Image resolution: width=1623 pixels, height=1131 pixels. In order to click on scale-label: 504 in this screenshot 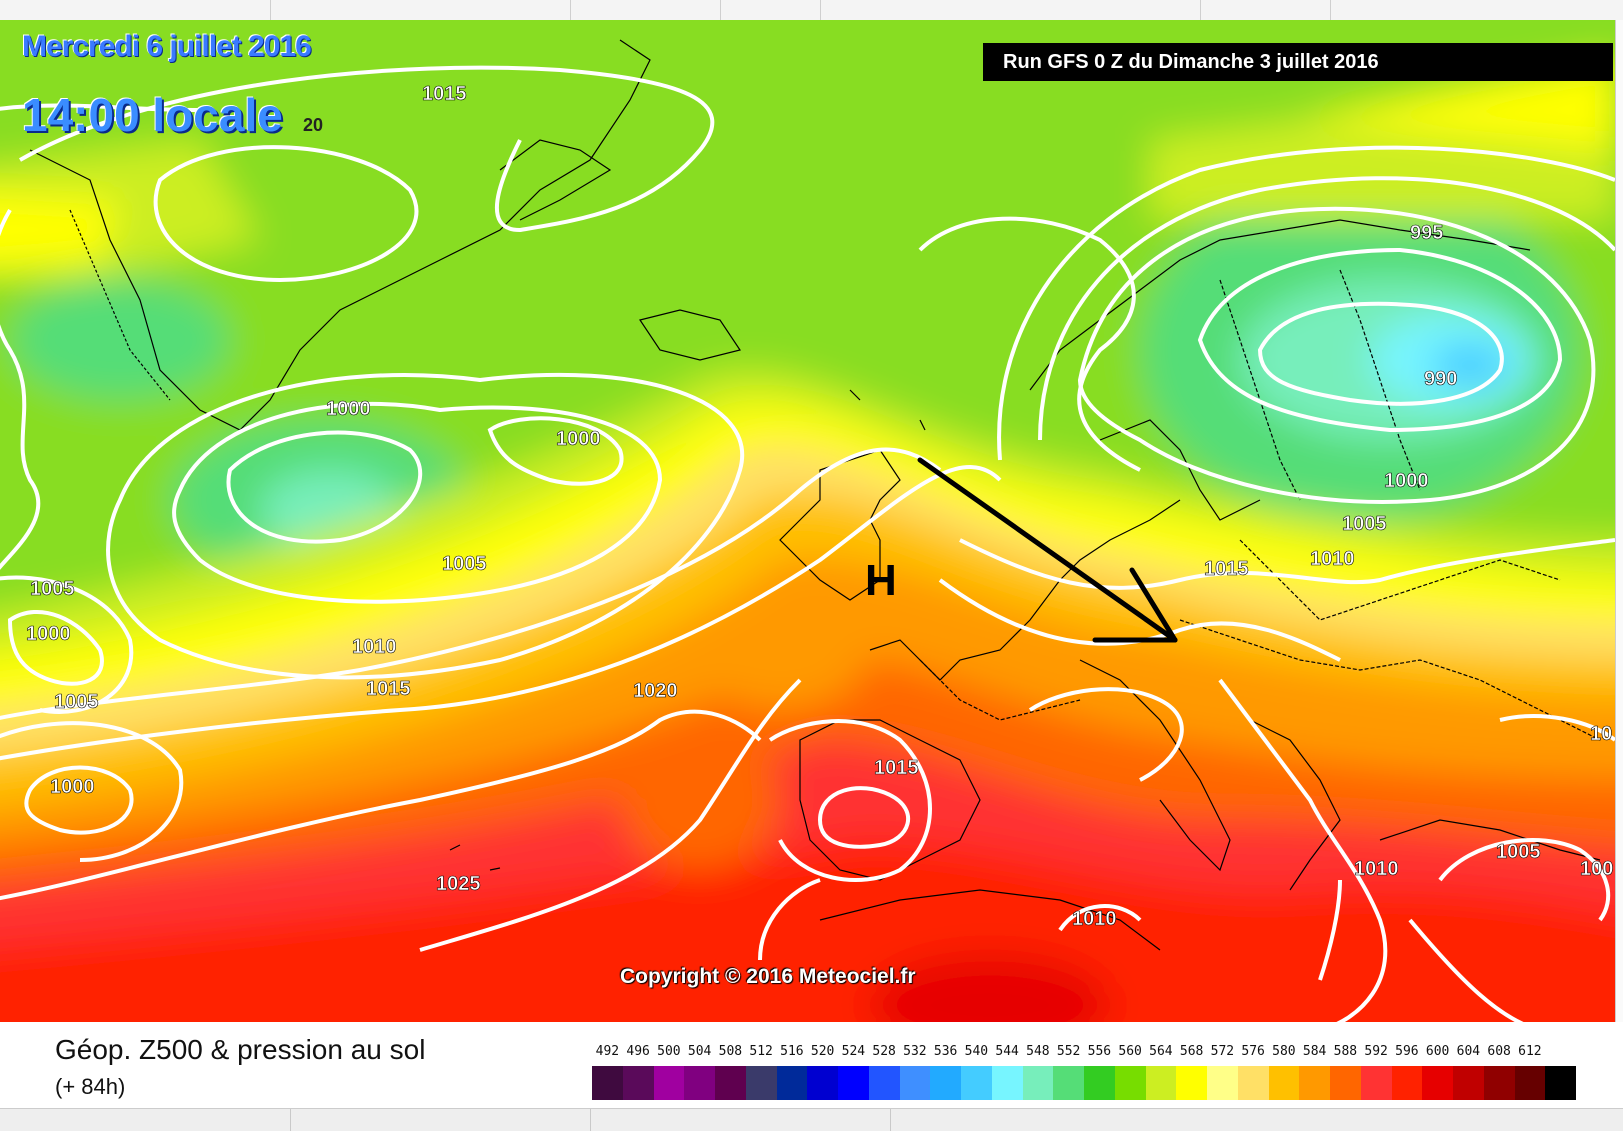, I will do `click(699, 1051)`.